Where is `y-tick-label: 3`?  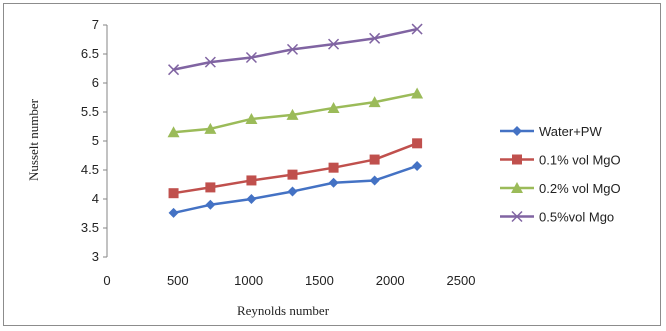 y-tick-label: 3 is located at coordinates (95, 256).